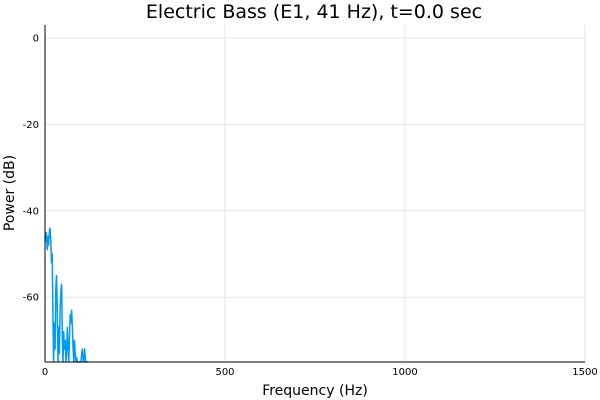 The image size is (600, 400). Describe the element at coordinates (31, 298) in the screenshot. I see `y-tick-label: -60` at that location.